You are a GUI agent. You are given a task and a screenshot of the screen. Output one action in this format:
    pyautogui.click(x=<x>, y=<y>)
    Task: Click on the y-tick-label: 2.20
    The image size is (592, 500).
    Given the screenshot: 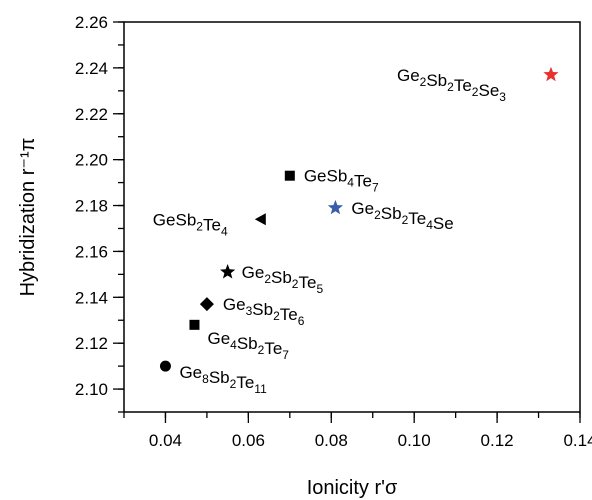 What is the action you would take?
    pyautogui.click(x=91, y=160)
    